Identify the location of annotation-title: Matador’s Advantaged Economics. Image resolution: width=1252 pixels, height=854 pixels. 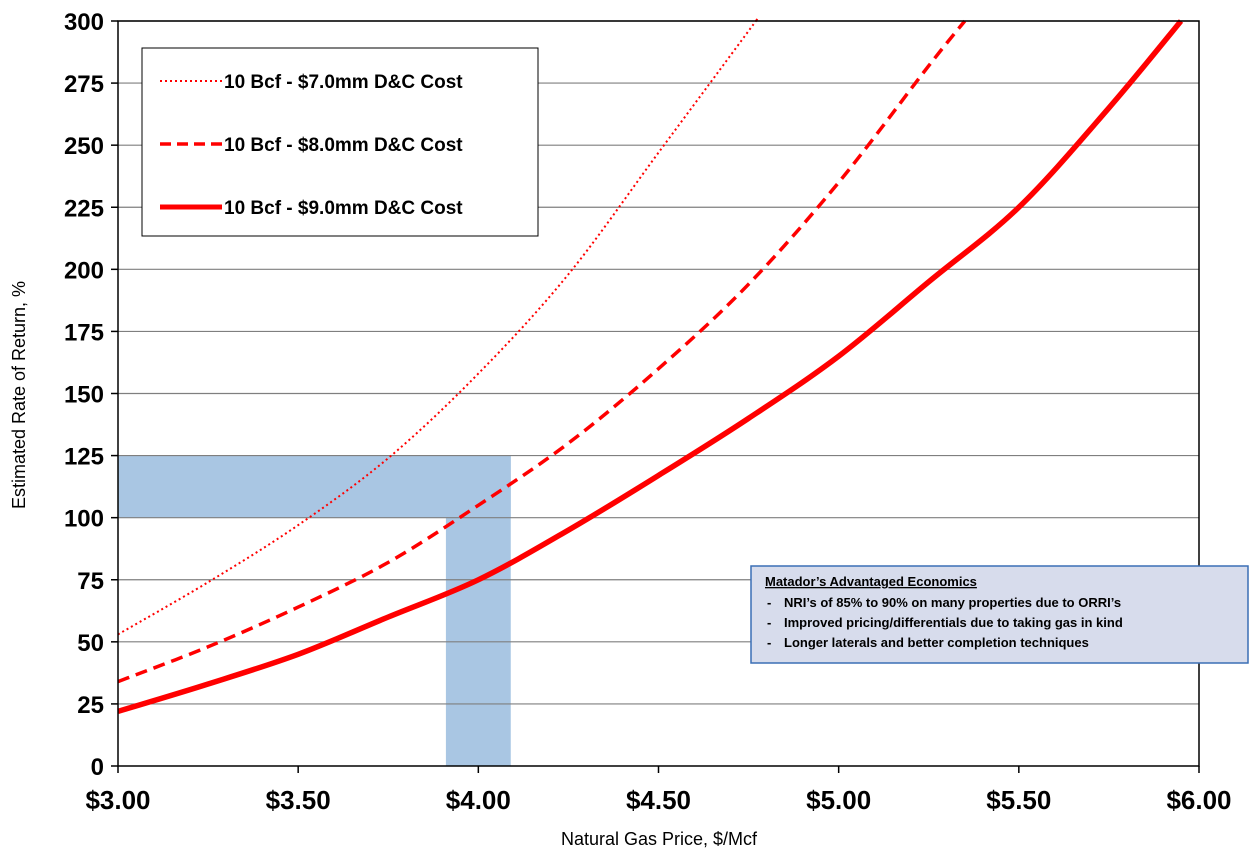
(871, 581).